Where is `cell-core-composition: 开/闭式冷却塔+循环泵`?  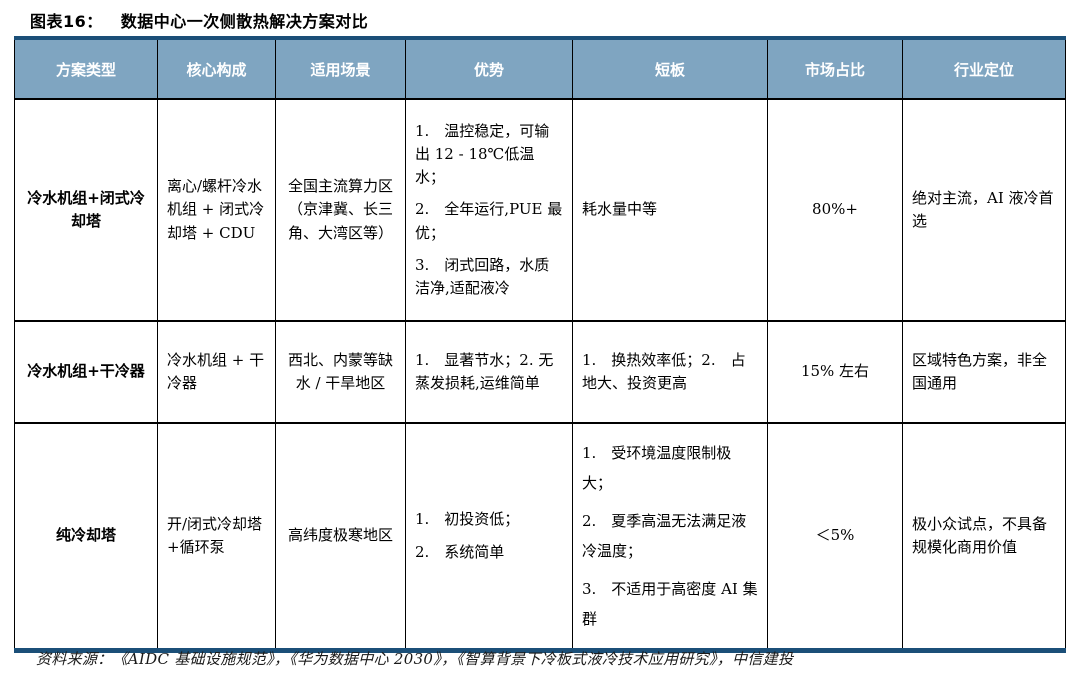 cell-core-composition: 开/闭式冷却塔+循环泵 is located at coordinates (216, 536).